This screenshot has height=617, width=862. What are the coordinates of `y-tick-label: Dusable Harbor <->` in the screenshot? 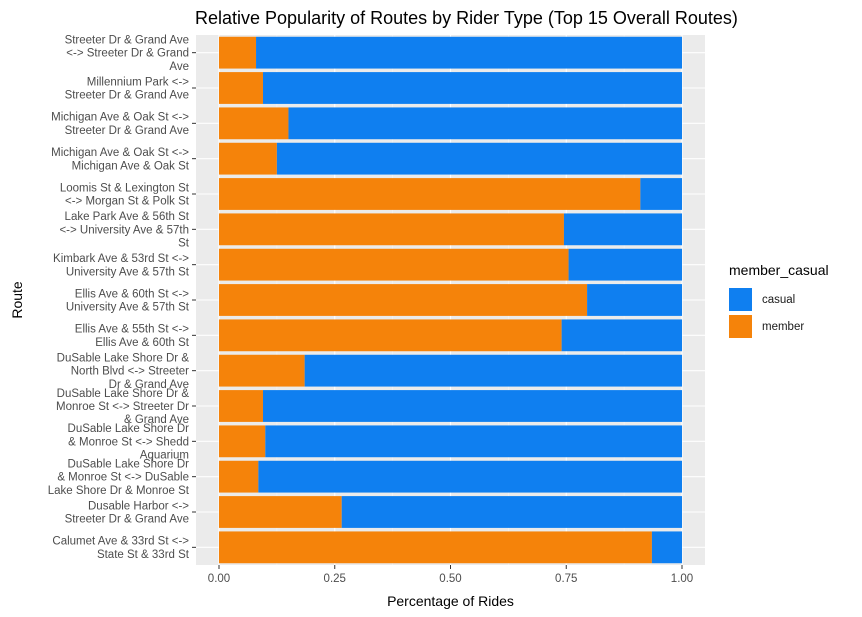 It's located at (138, 506).